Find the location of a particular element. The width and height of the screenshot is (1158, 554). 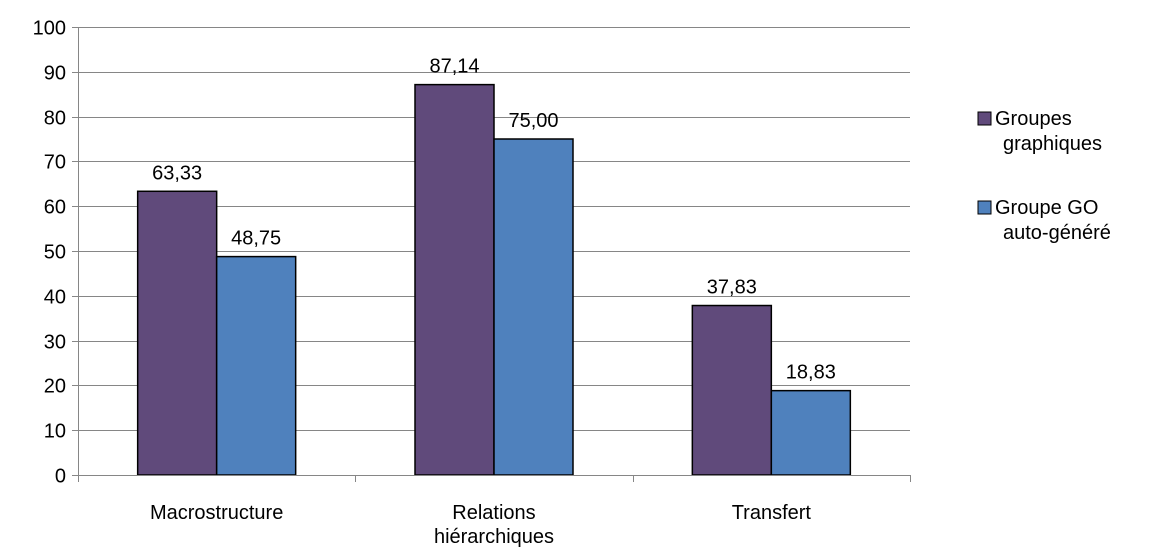

y-tick-label: 80 is located at coordinates (55, 119).